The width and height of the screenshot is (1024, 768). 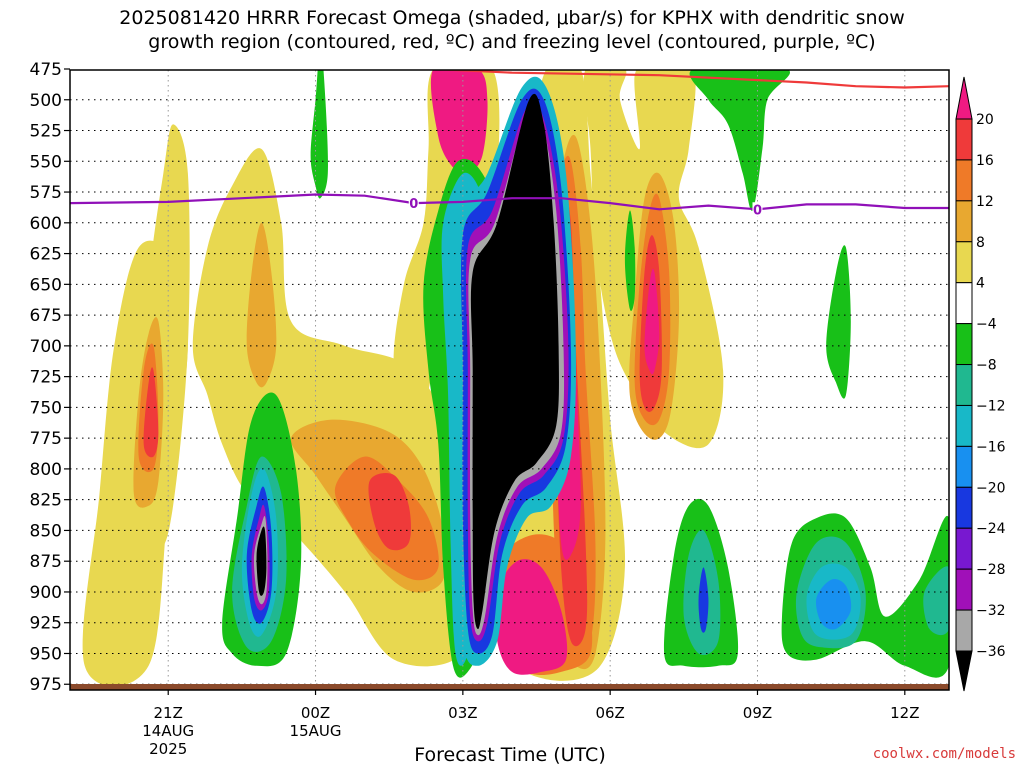 I want to click on y-tick-label-975: 975, so click(x=46, y=685).